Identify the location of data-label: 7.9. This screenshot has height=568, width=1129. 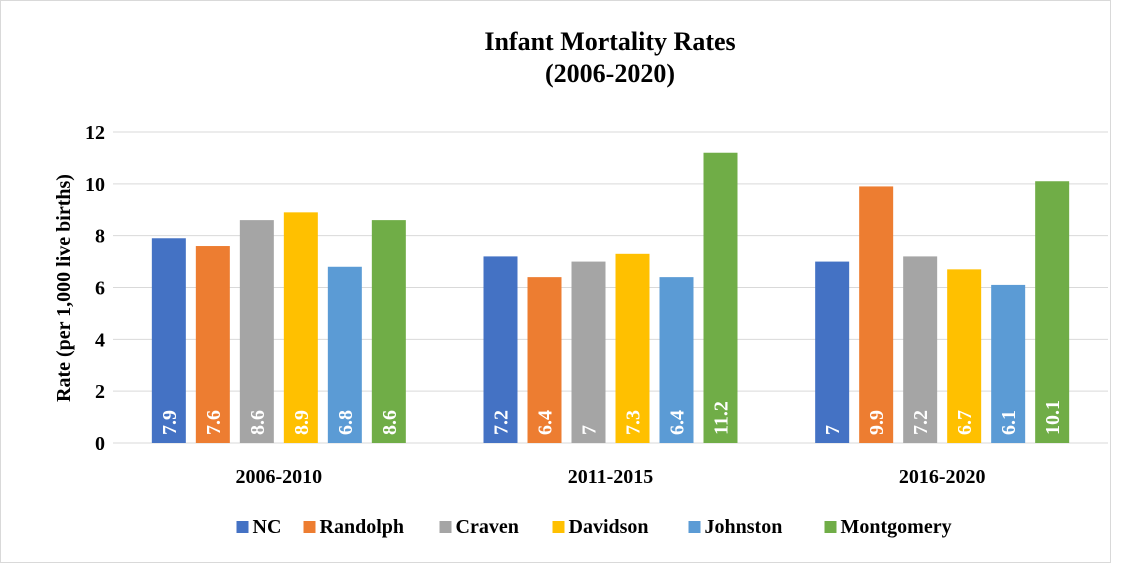
(170, 422).